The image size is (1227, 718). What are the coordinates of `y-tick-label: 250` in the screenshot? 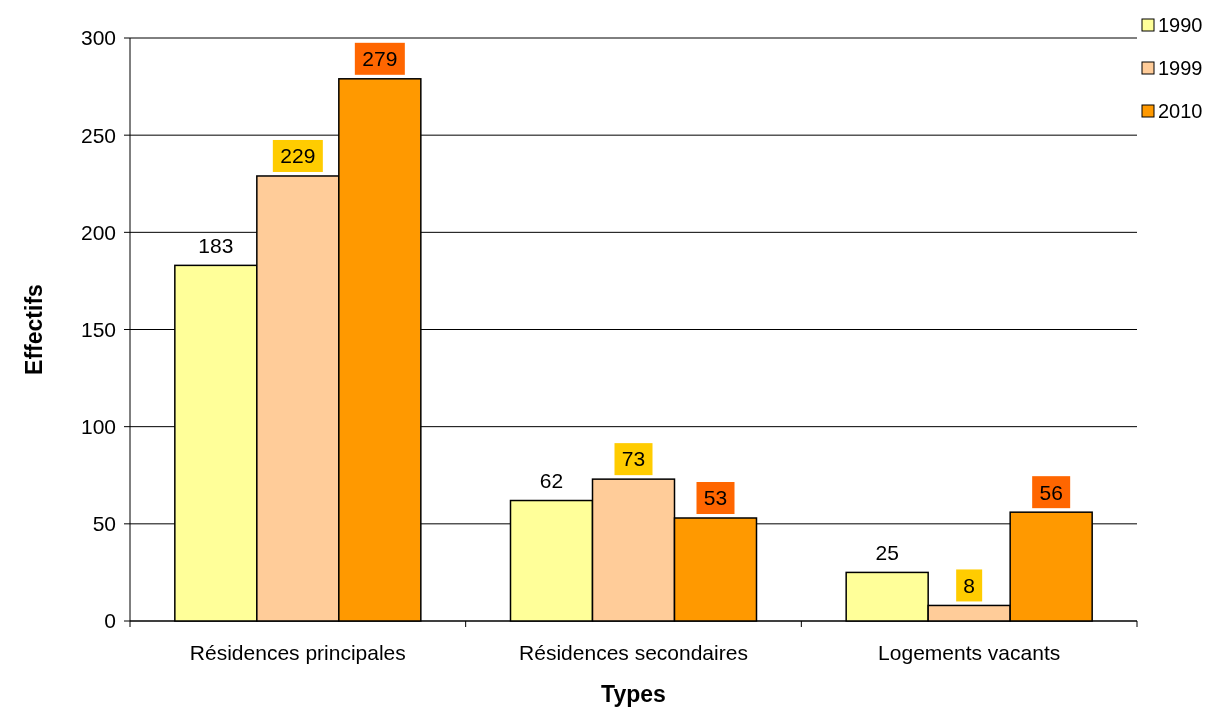 It's located at (98, 135).